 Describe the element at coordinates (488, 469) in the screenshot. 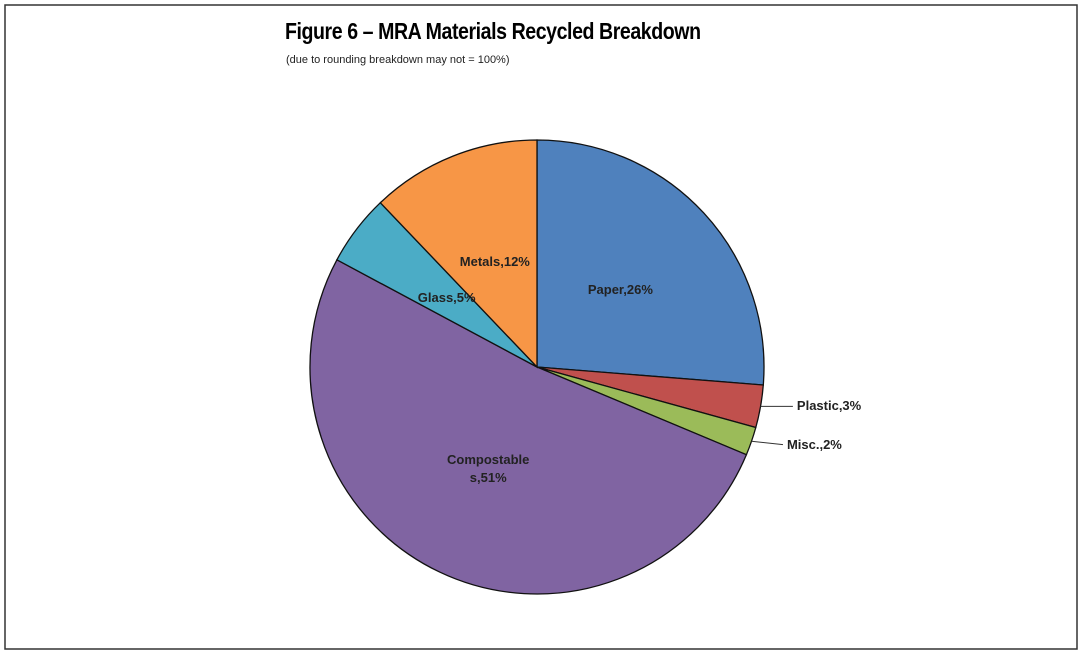

I see `data-label: Compostables,51%` at that location.